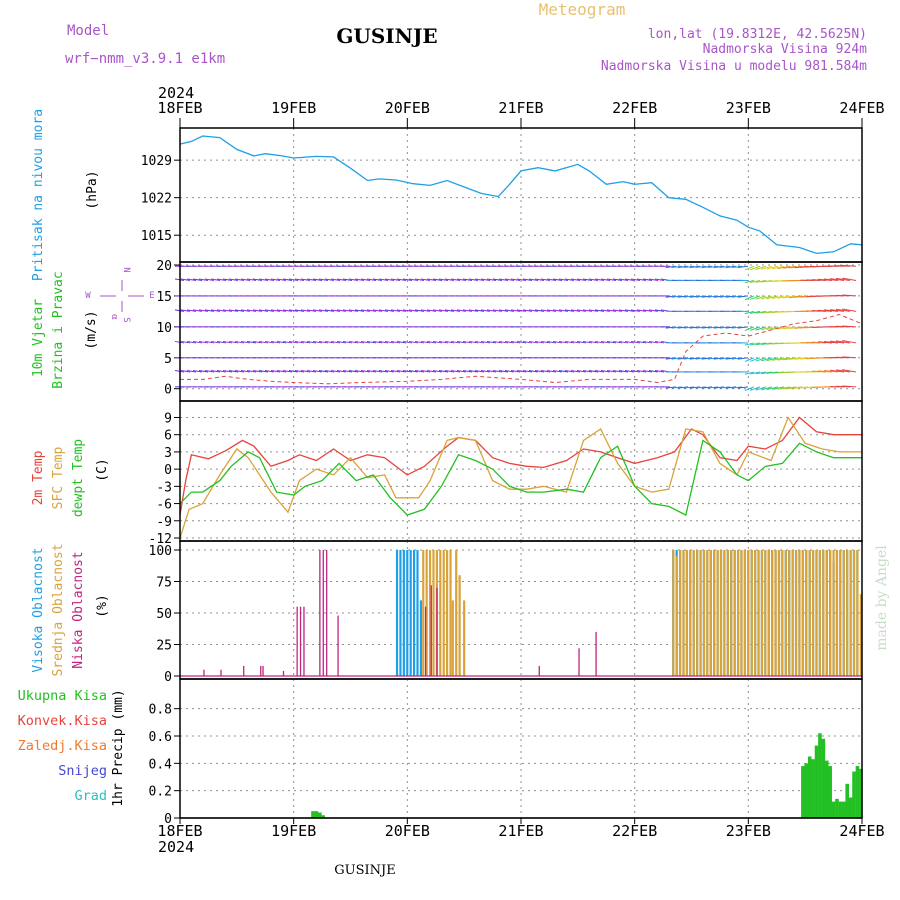  What do you see at coordinates (168, 436) in the screenshot?
I see `y-tick-label: 6` at bounding box center [168, 436].